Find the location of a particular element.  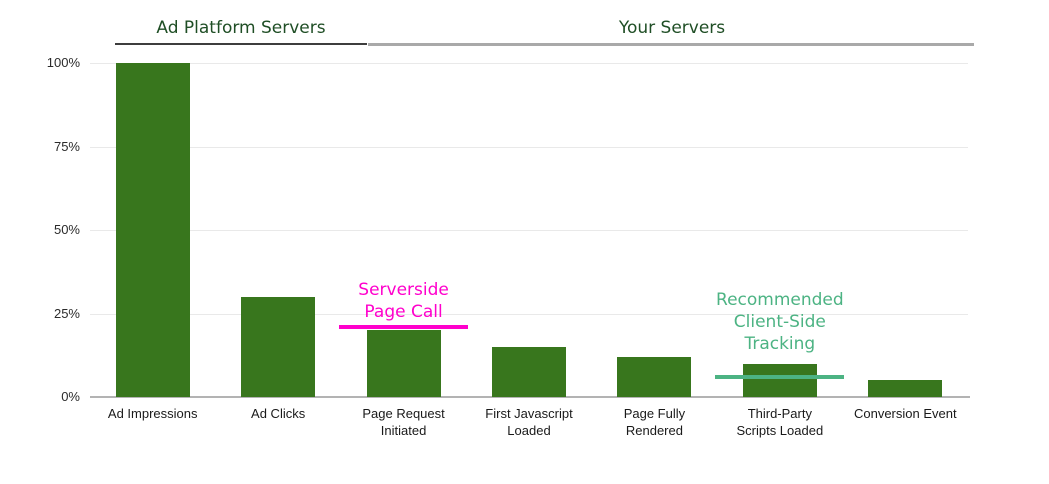

x-axis-category-label-line: Conversion Event is located at coordinates (905, 413).